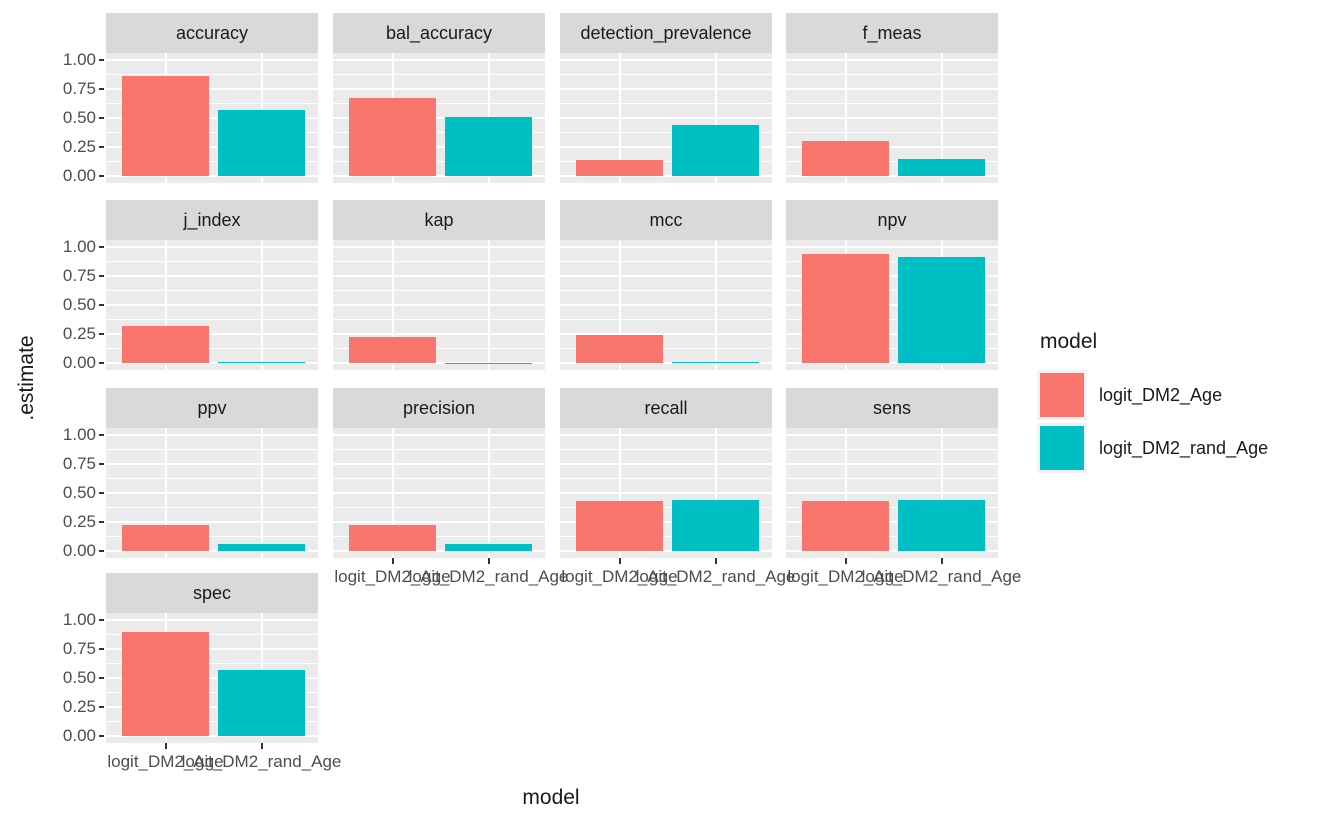 The image size is (1344, 830). Describe the element at coordinates (79, 304) in the screenshot. I see `y-axis-tick-label: 0.50` at that location.